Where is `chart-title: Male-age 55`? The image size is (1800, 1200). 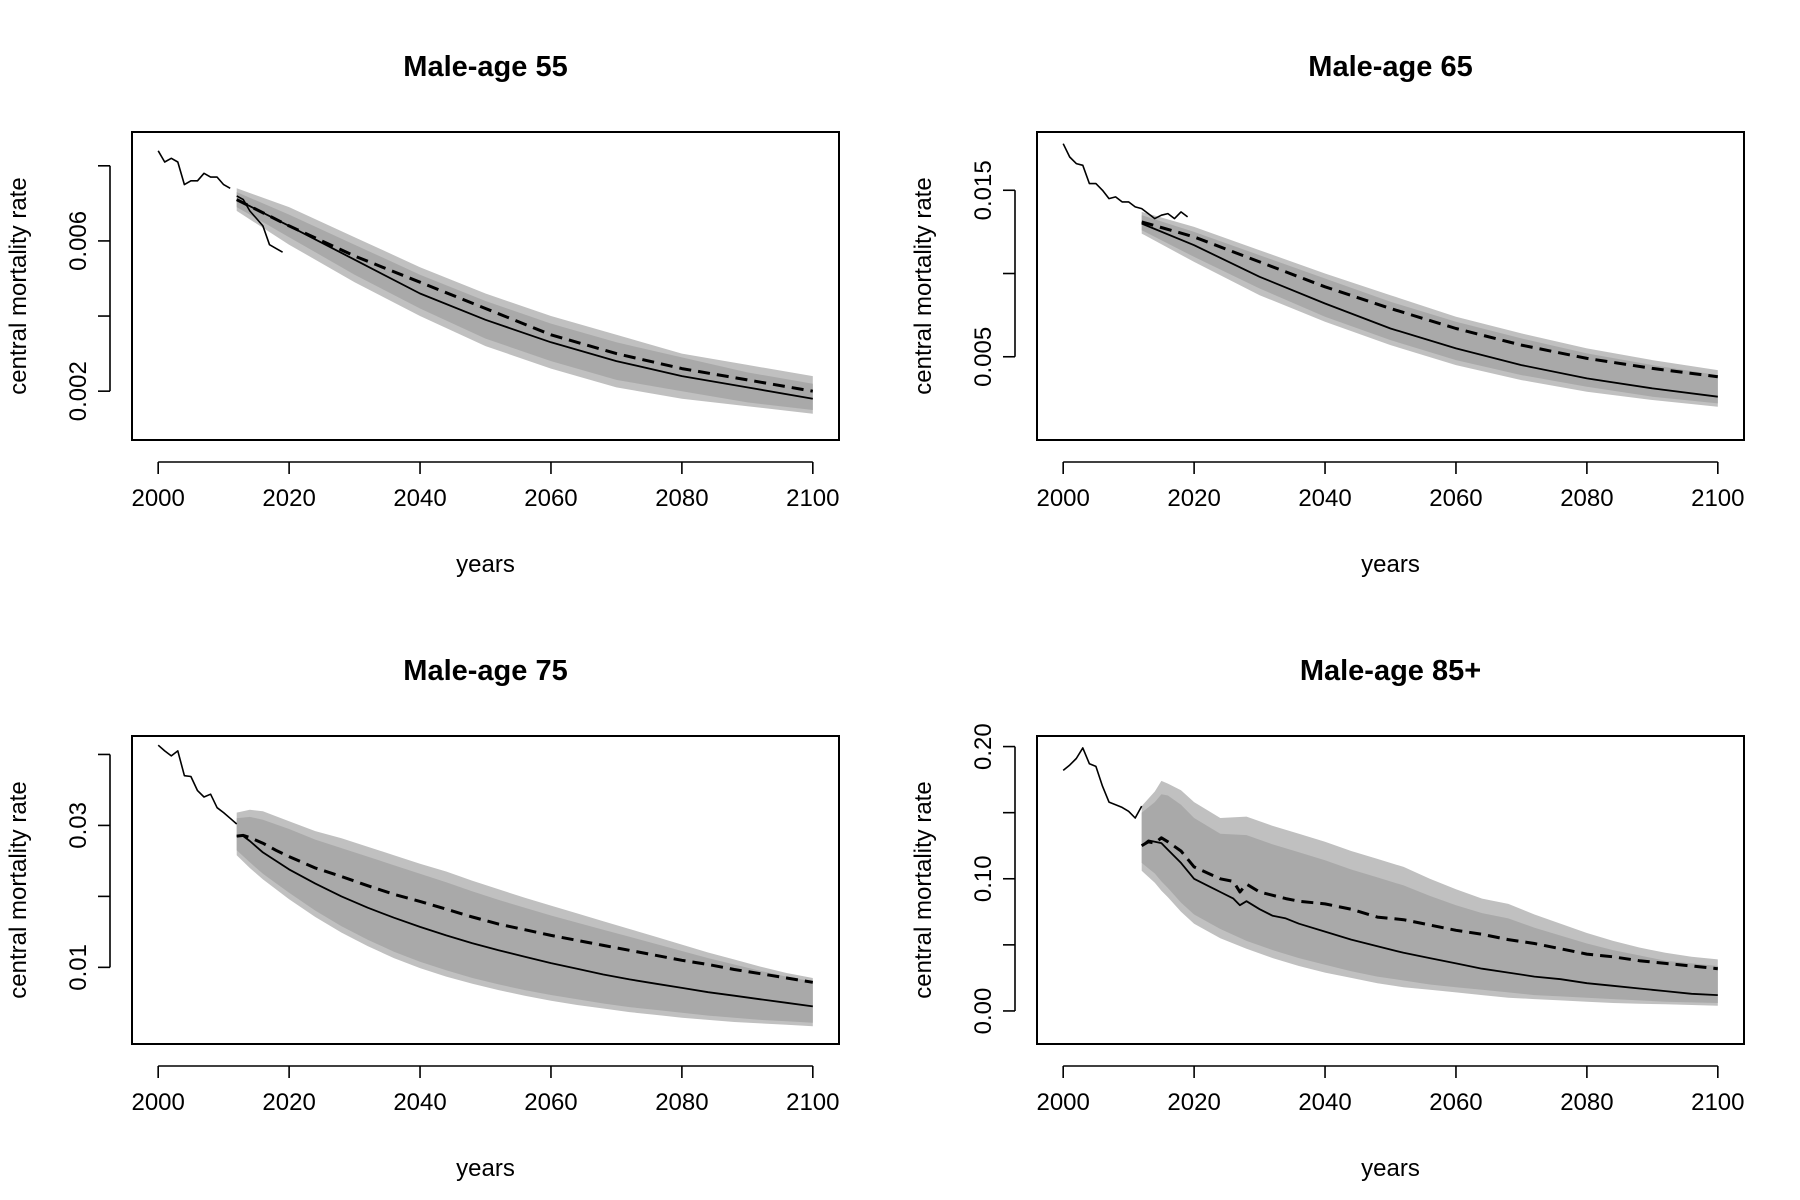
chart-title: Male-age 55 is located at coordinates (485, 67).